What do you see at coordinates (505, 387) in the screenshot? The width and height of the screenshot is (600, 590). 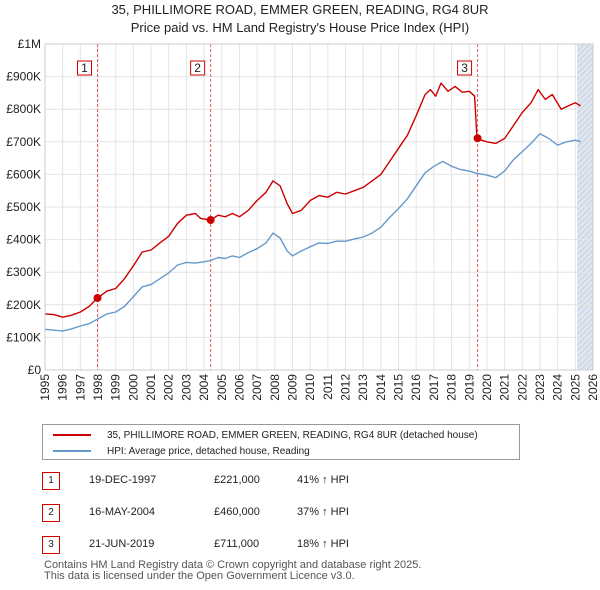 I see `x-tick-label: 2021` at bounding box center [505, 387].